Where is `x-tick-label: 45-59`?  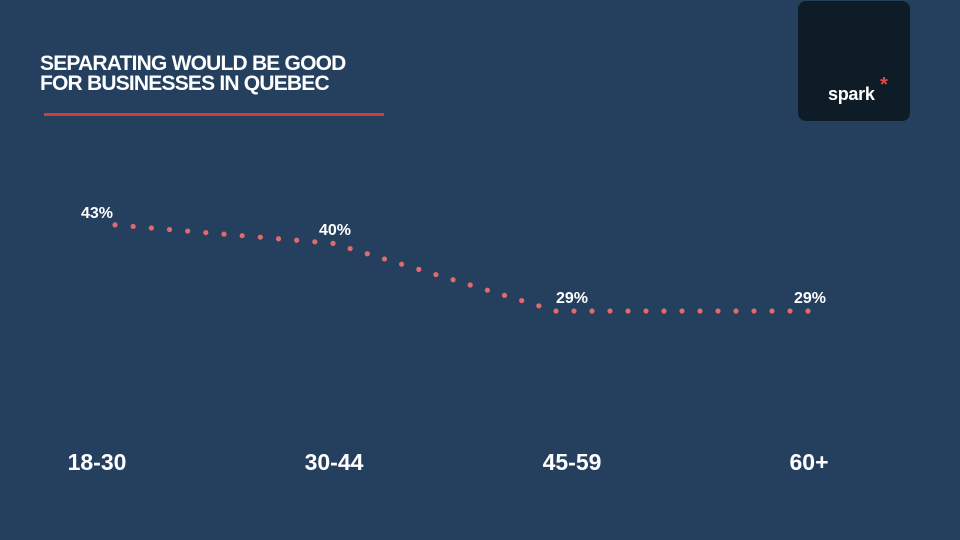 x-tick-label: 45-59 is located at coordinates (572, 462).